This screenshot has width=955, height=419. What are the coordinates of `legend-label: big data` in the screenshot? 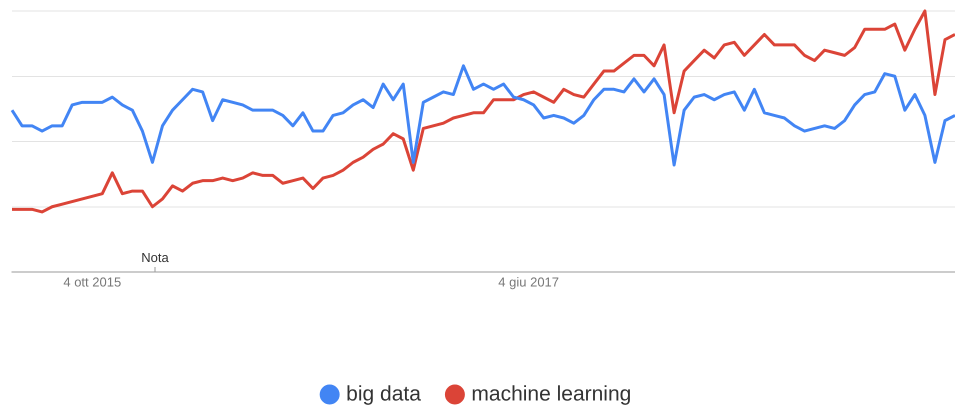 It's located at (384, 394).